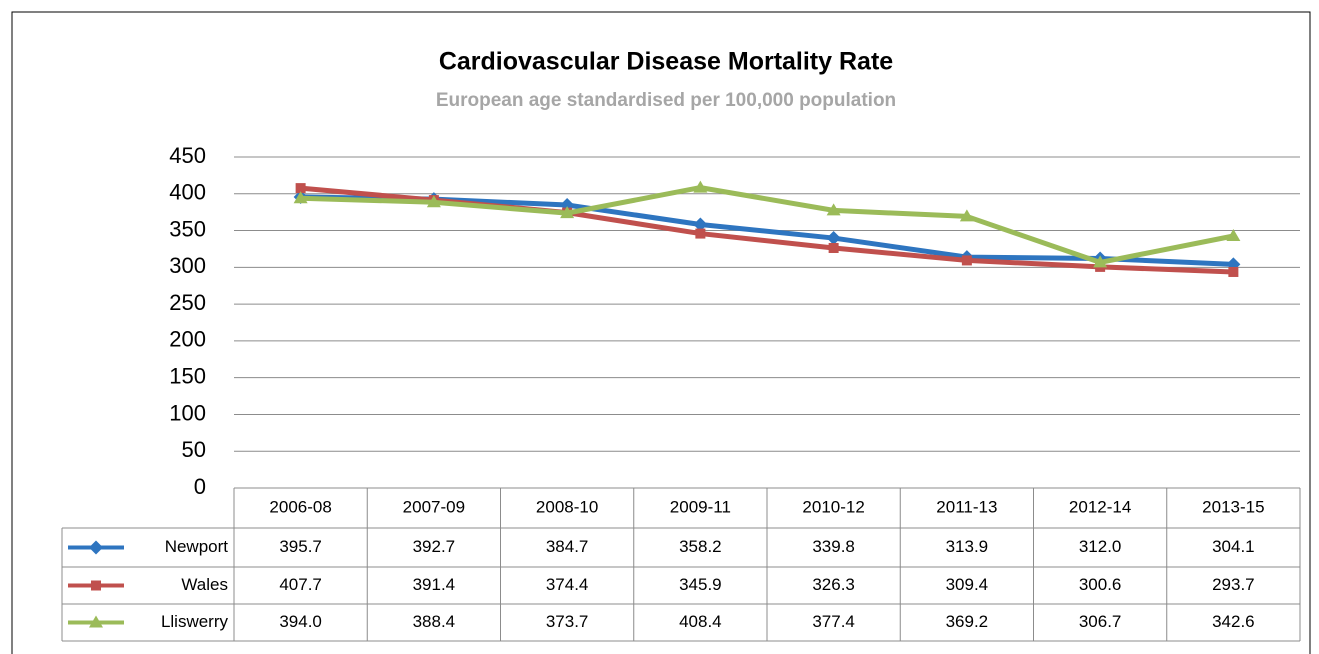 The height and width of the screenshot is (654, 1319). What do you see at coordinates (434, 546) in the screenshot?
I see `table-cell: 392.7` at bounding box center [434, 546].